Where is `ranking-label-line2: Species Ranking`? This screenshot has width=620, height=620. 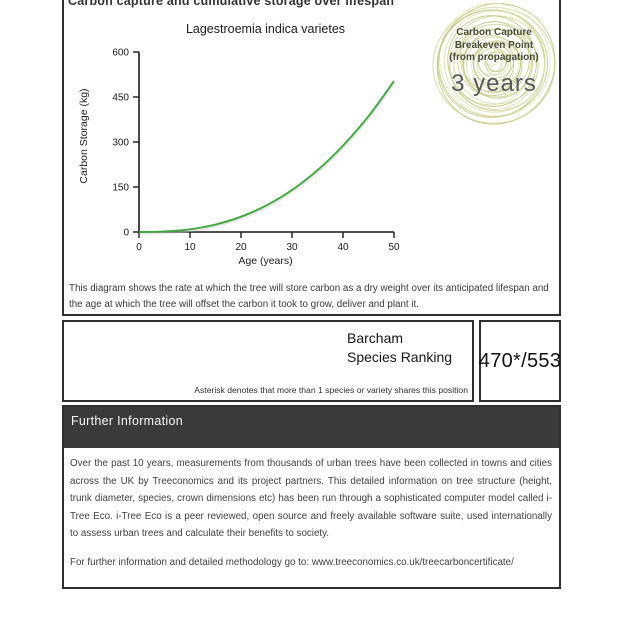
ranking-label-line2: Species Ranking is located at coordinates (400, 356).